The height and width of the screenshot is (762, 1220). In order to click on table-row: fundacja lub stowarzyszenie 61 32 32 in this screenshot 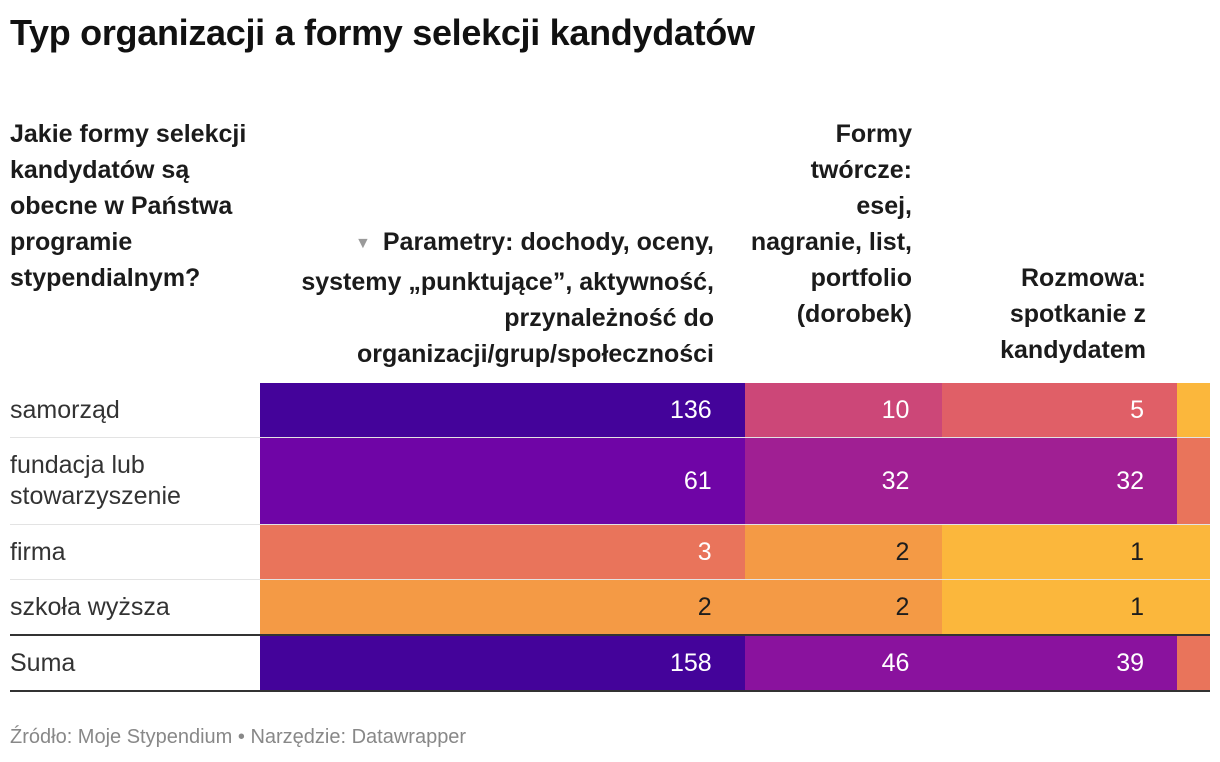, I will do `click(610, 481)`.